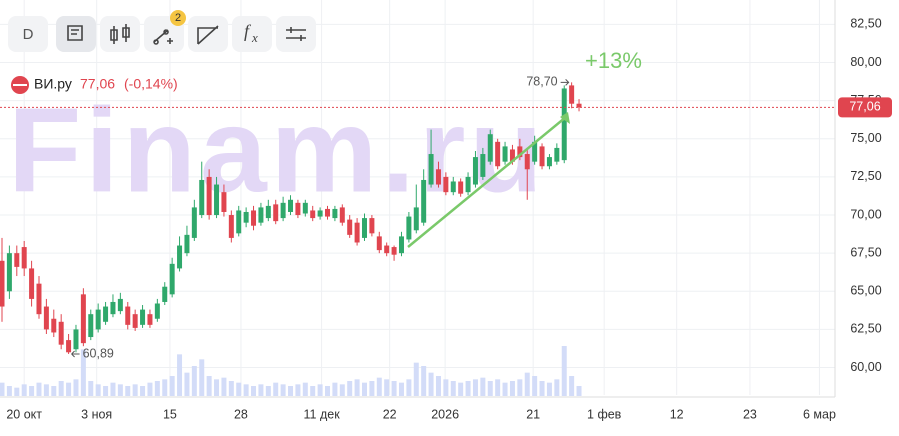 This screenshot has height=436, width=899. I want to click on fx-label: f, so click(248, 31).